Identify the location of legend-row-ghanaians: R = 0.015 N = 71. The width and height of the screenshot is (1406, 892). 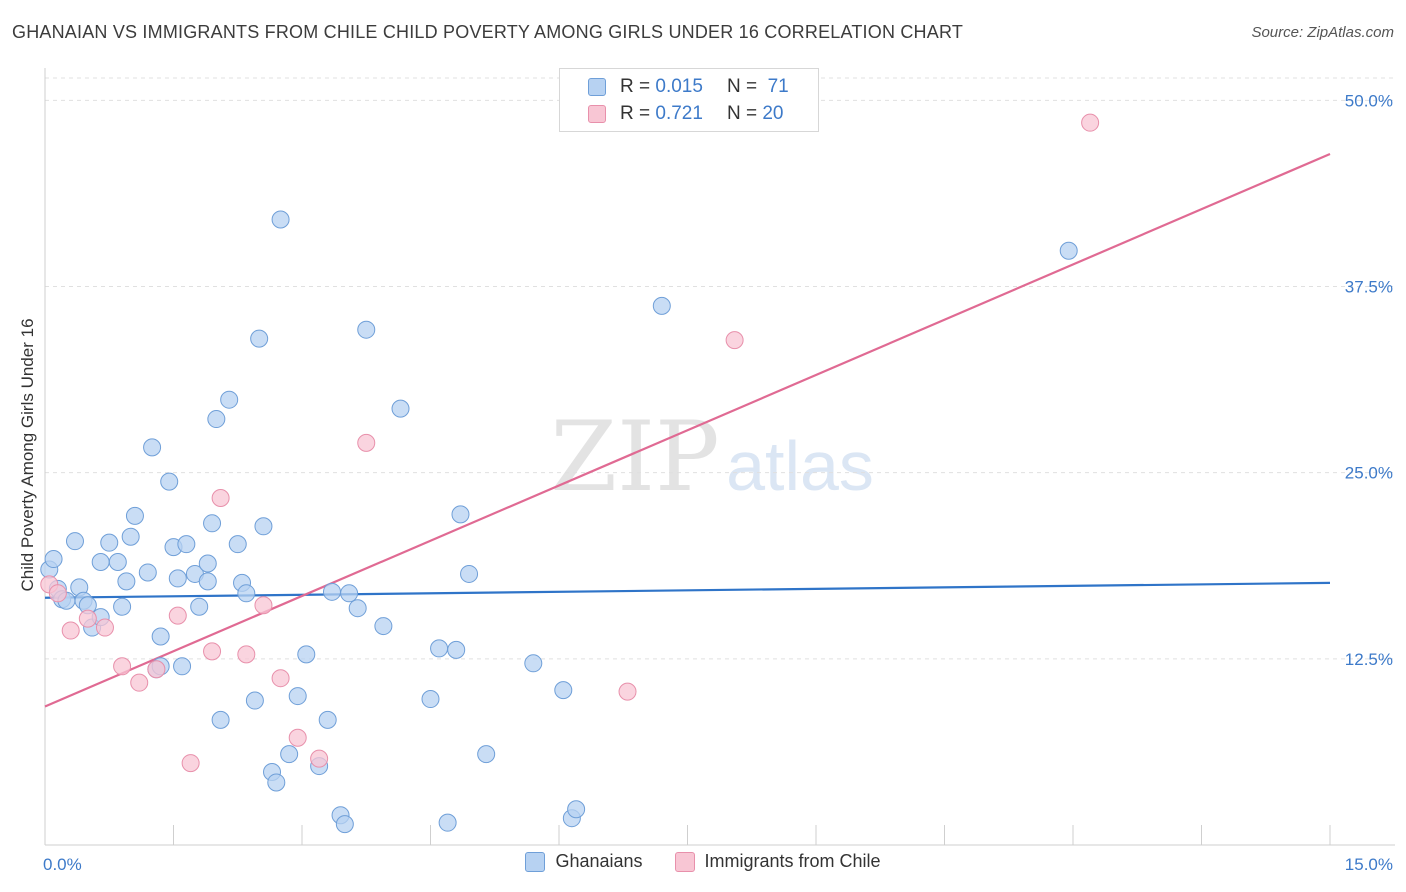
(688, 87).